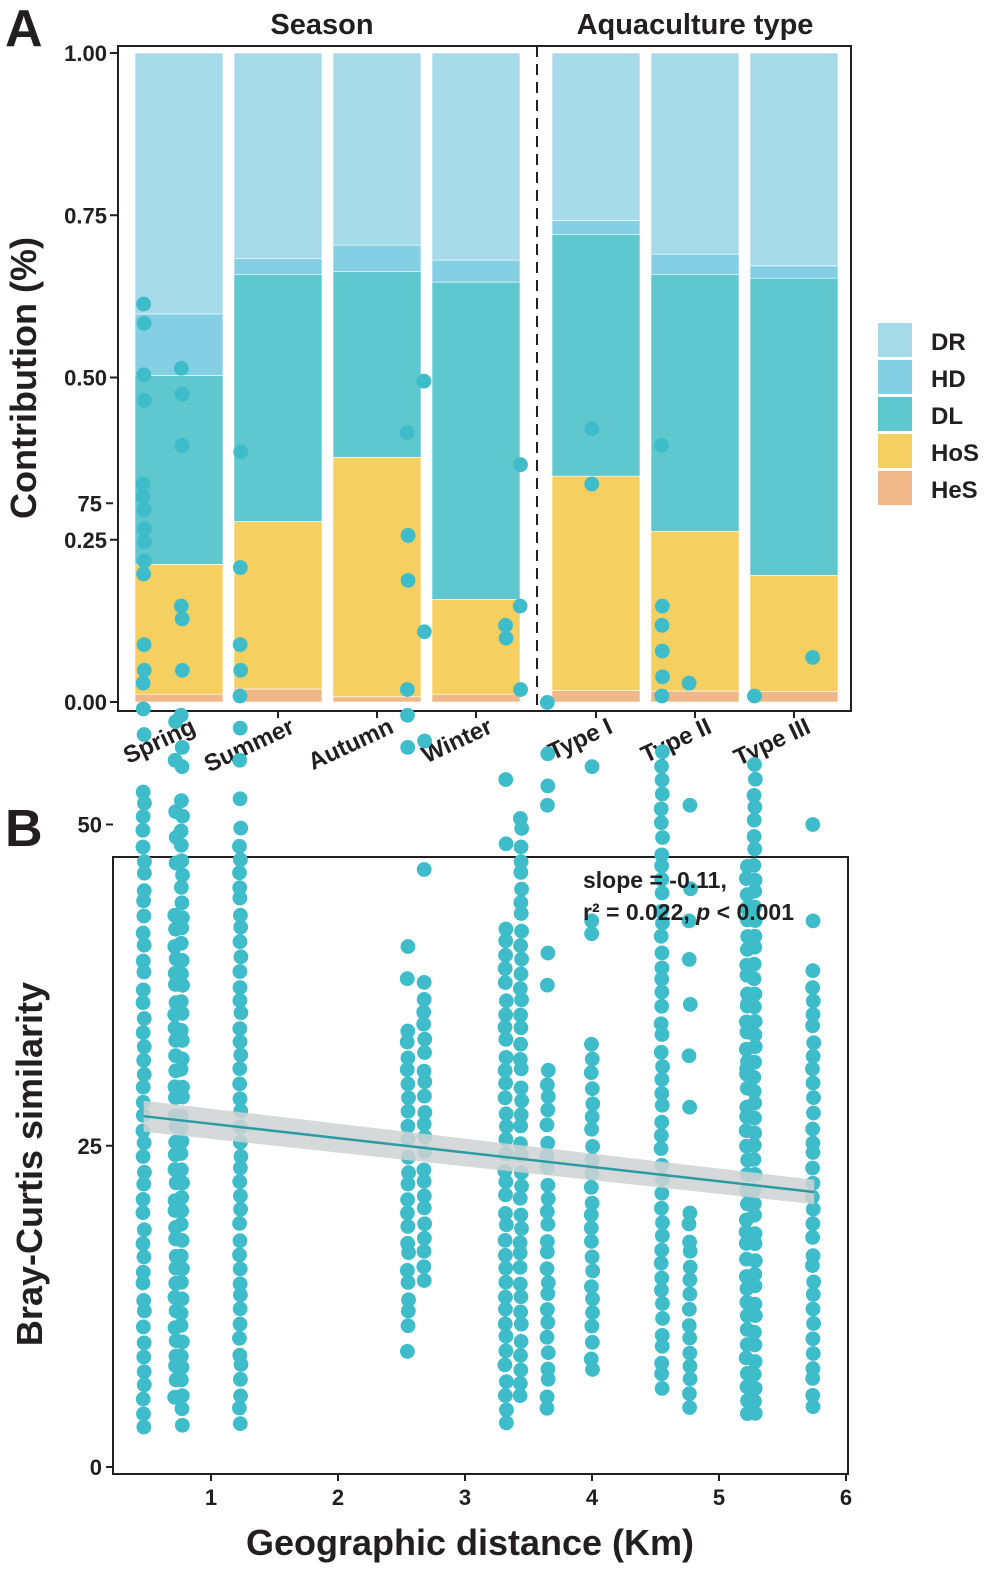 This screenshot has height=1578, width=997. Describe the element at coordinates (794, 426) in the screenshot. I see `bar-type-iii-dl` at that location.